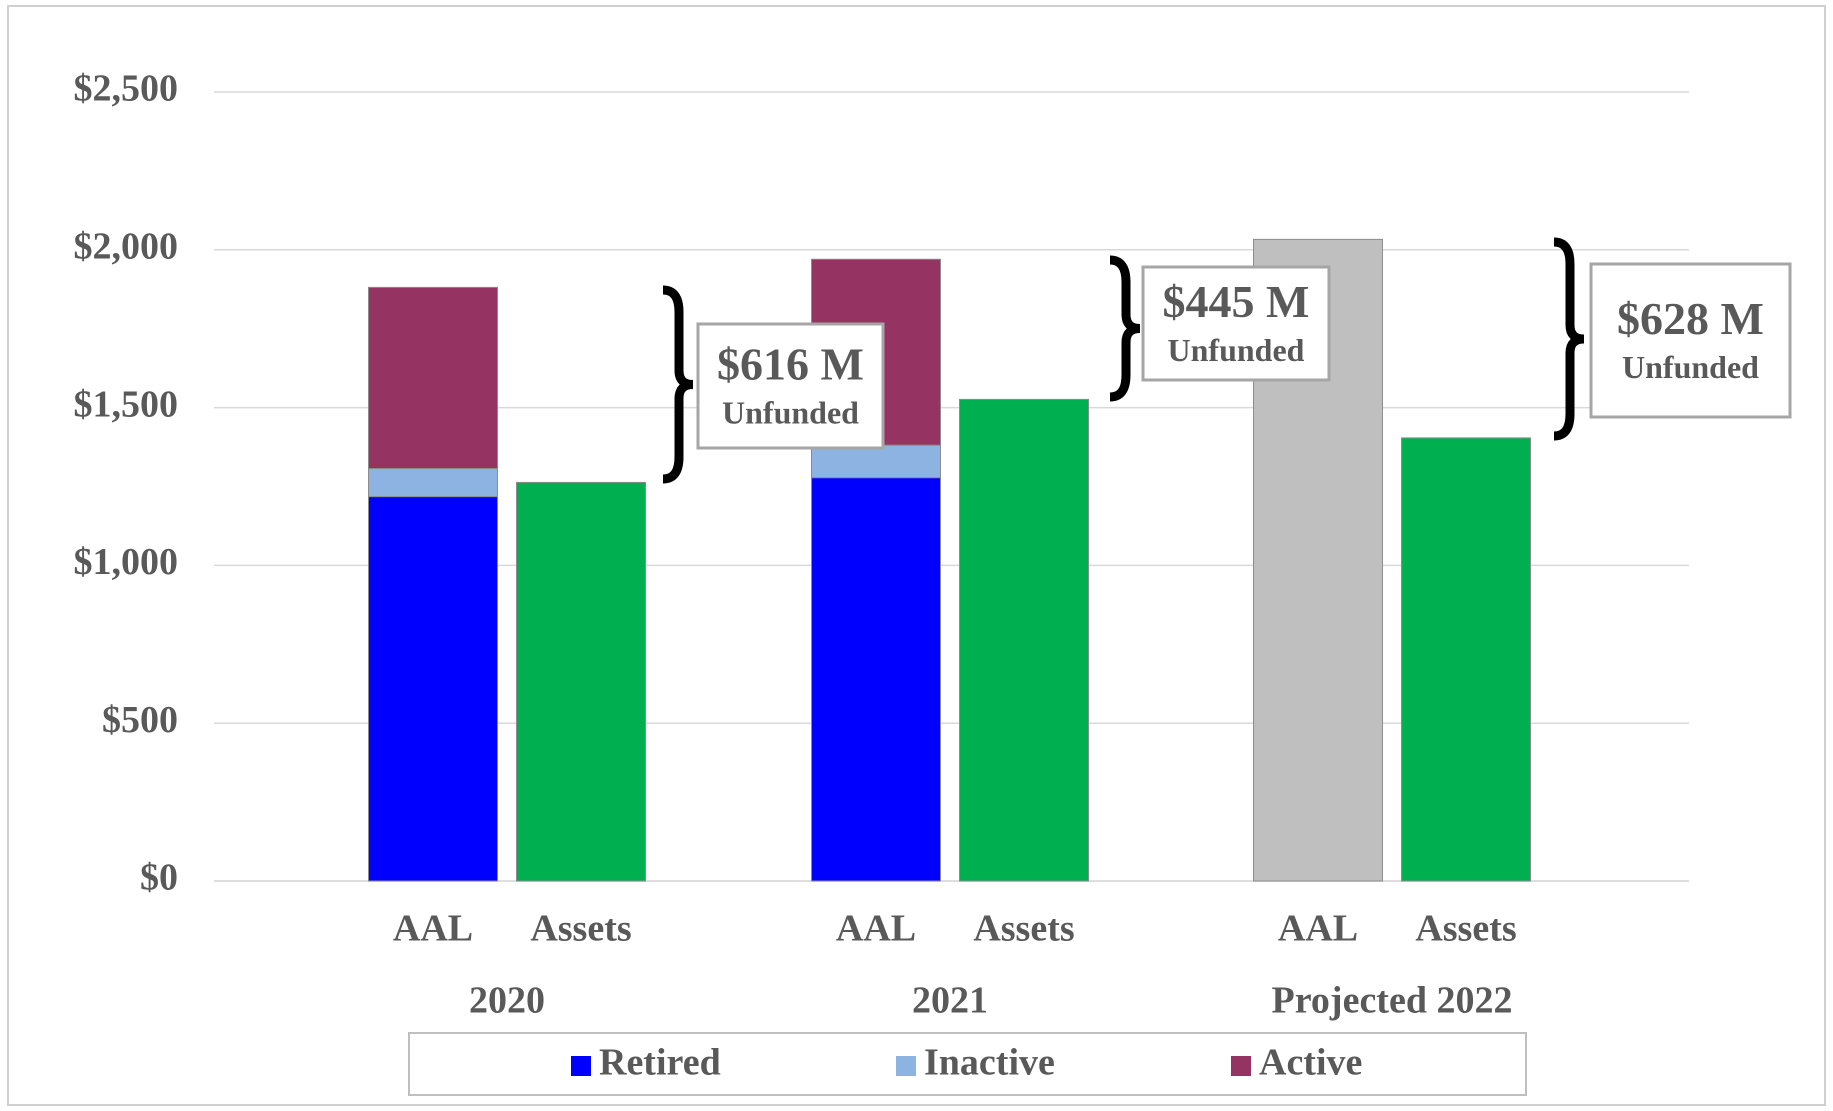 The width and height of the screenshot is (1833, 1111). What do you see at coordinates (126, 247) in the screenshot?
I see `y-tick-label: $2,000` at bounding box center [126, 247].